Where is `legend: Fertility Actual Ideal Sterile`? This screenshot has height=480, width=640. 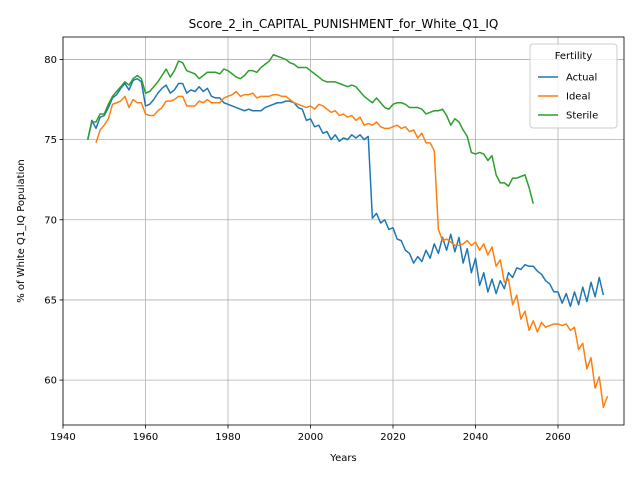
legend: Fertility Actual Ideal Sterile is located at coordinates (573, 86).